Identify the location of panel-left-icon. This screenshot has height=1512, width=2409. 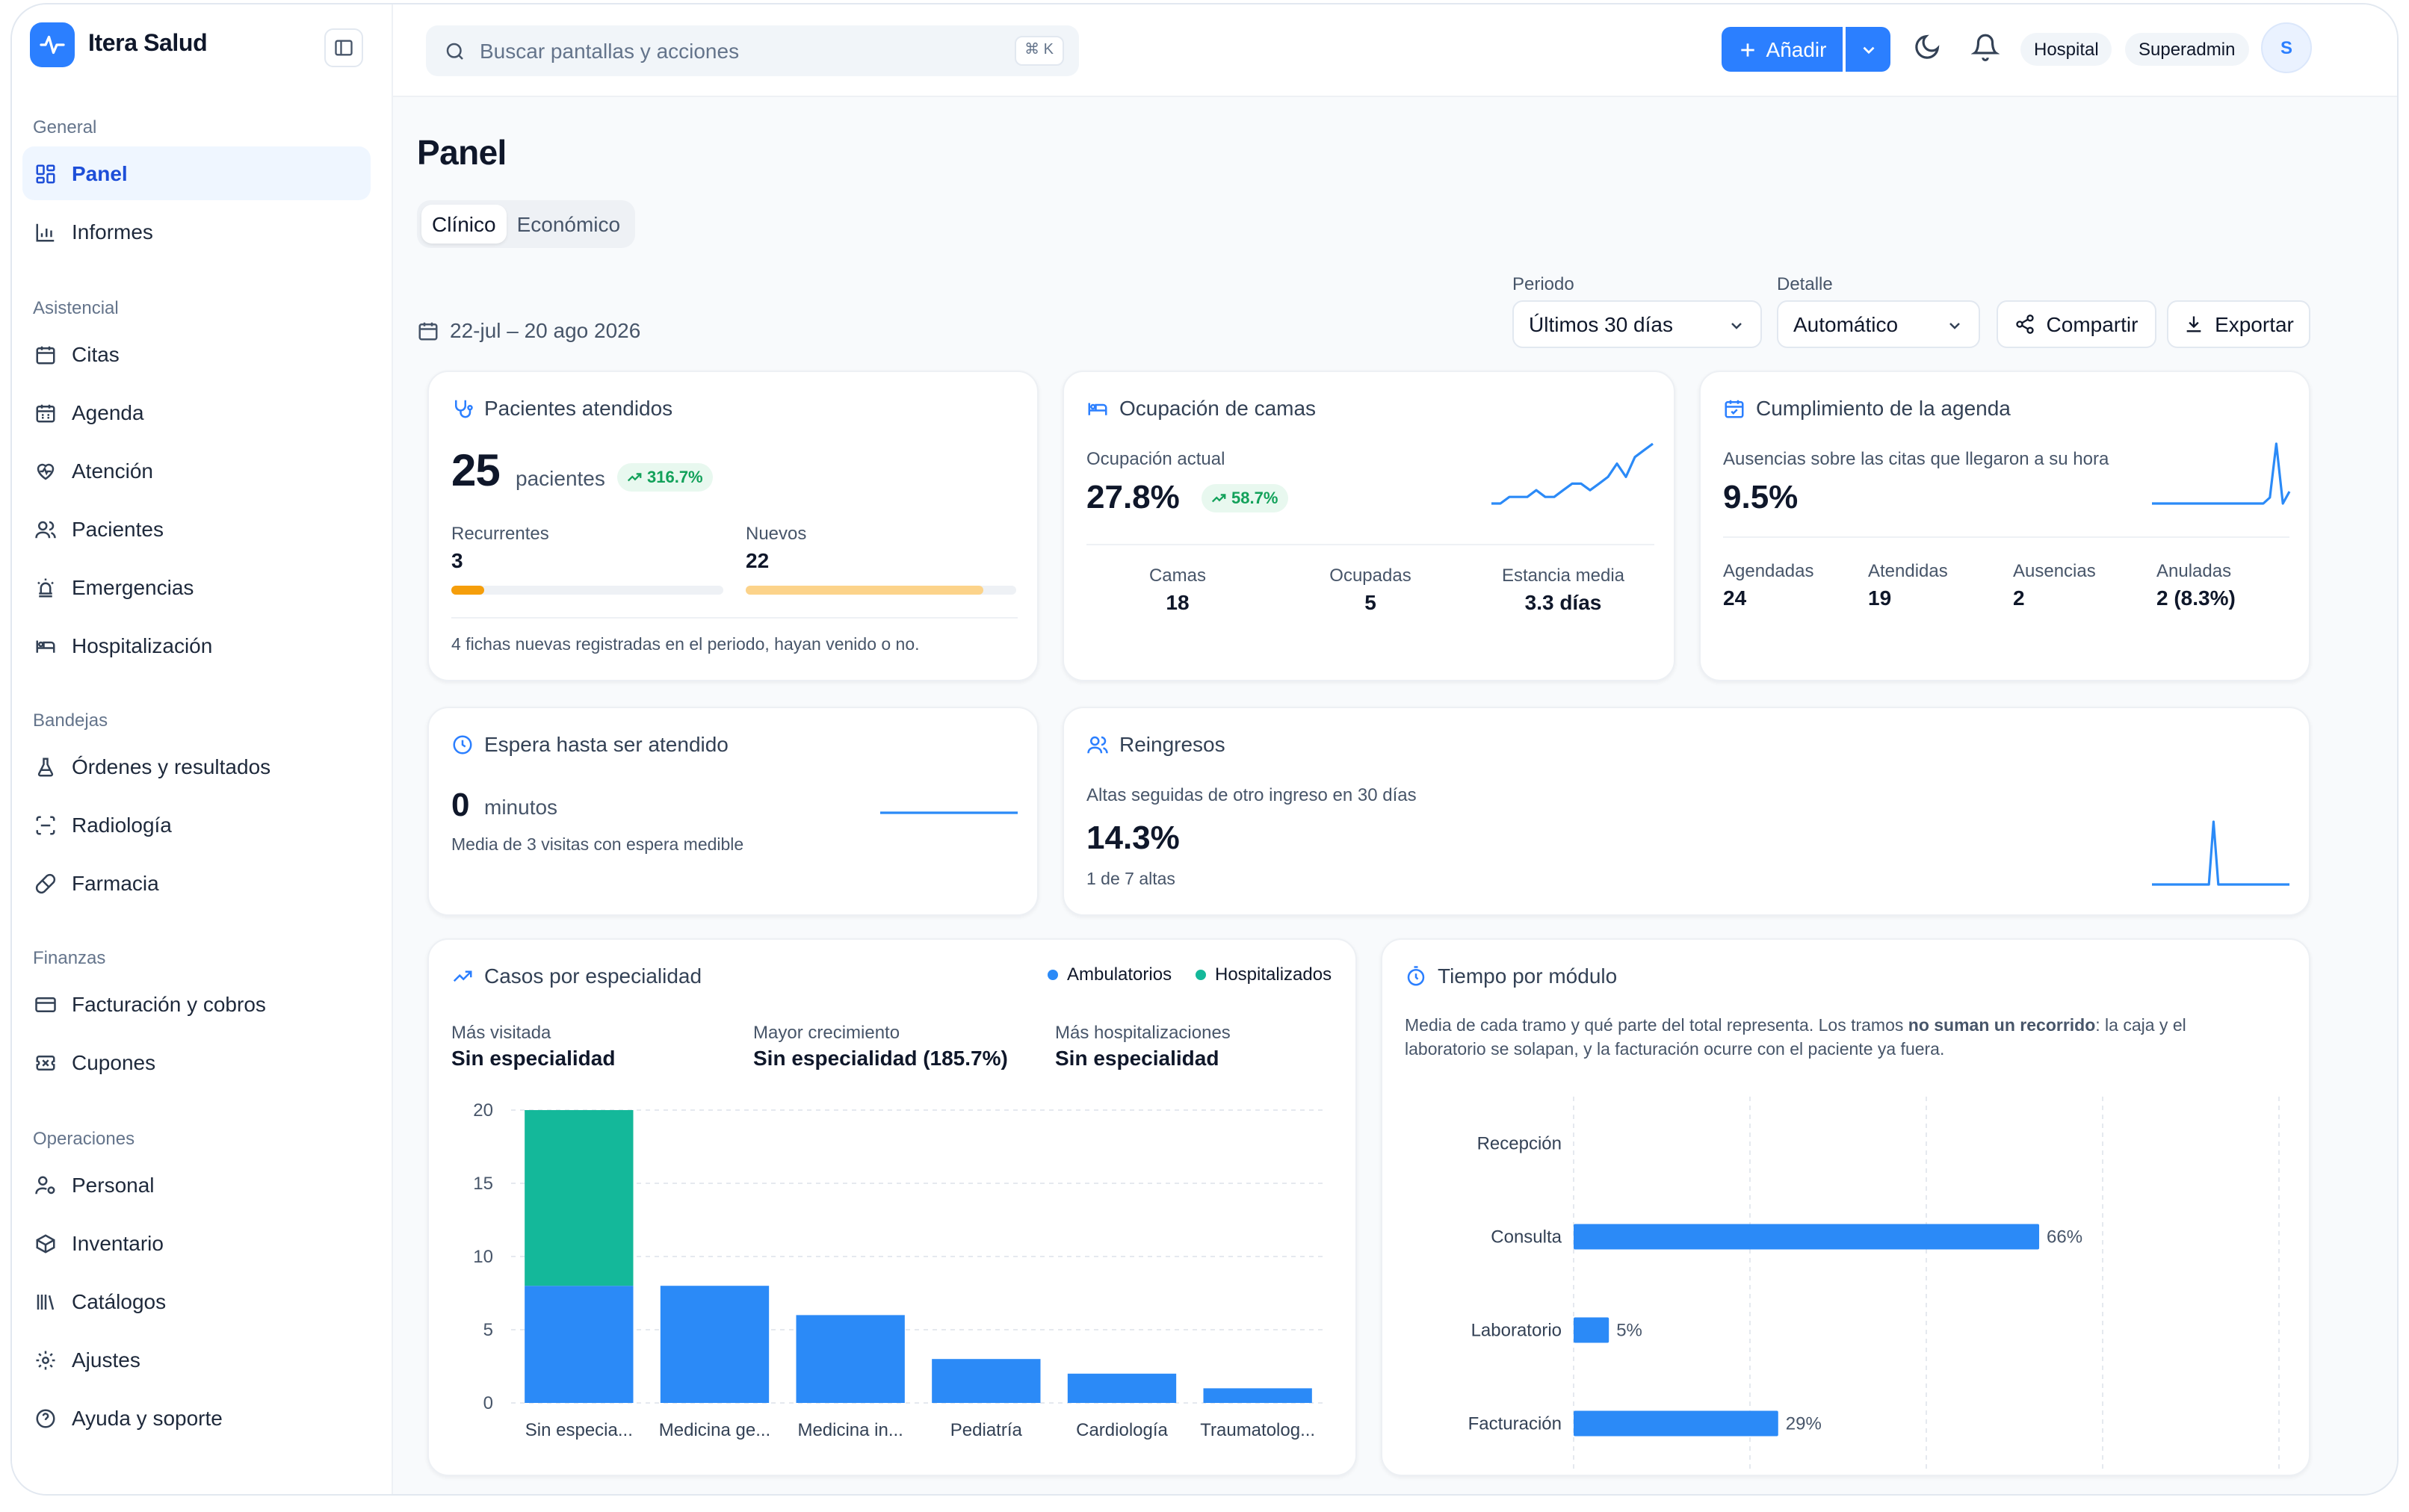
(344, 48).